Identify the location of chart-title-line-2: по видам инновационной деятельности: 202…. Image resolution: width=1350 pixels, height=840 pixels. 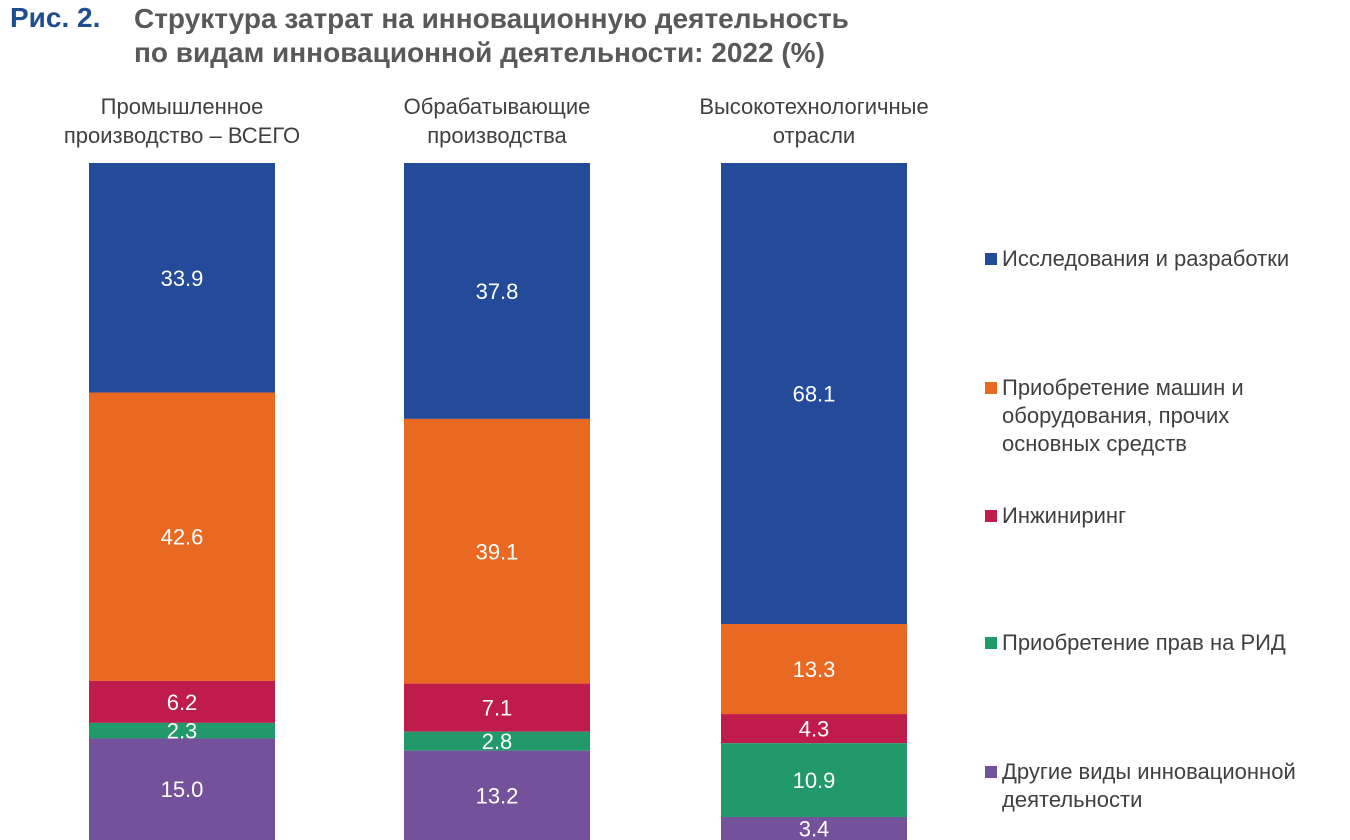
(479, 52).